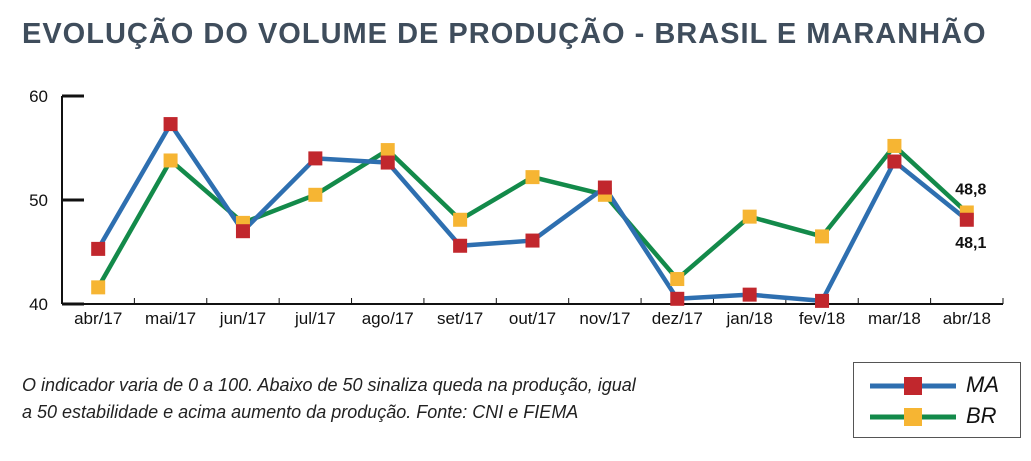  Describe the element at coordinates (315, 318) in the screenshot. I see `x-tick-label: jul/17` at that location.